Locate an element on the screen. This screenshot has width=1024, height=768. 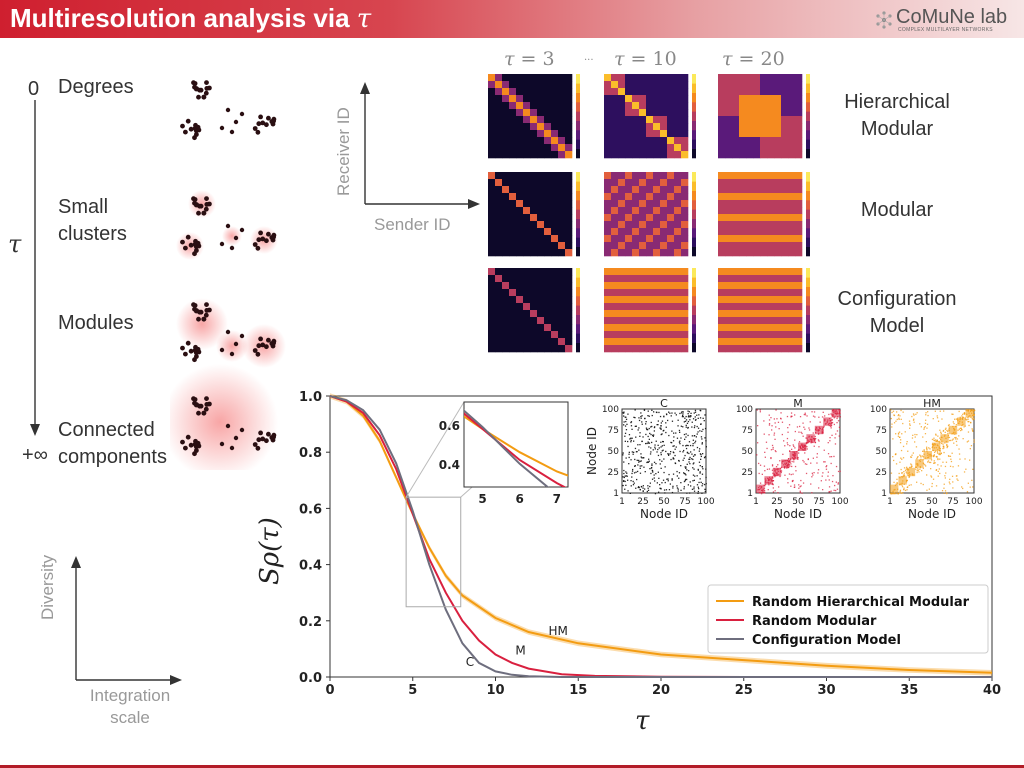
row-label-hierarchical-modular: Hierarchical Modular is located at coordinates (897, 115).